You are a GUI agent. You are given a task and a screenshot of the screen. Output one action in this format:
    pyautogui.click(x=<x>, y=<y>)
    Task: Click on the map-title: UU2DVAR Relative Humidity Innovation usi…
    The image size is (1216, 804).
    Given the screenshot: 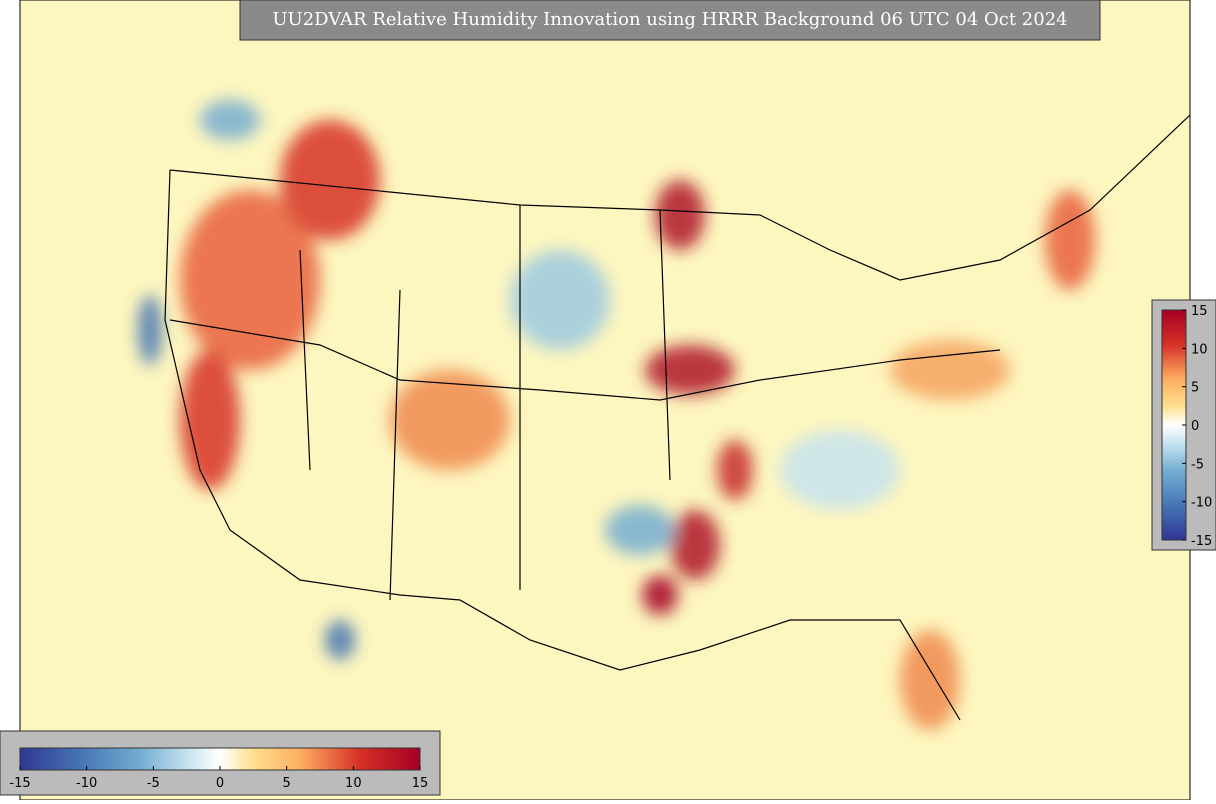 What is the action you would take?
    pyautogui.click(x=669, y=19)
    